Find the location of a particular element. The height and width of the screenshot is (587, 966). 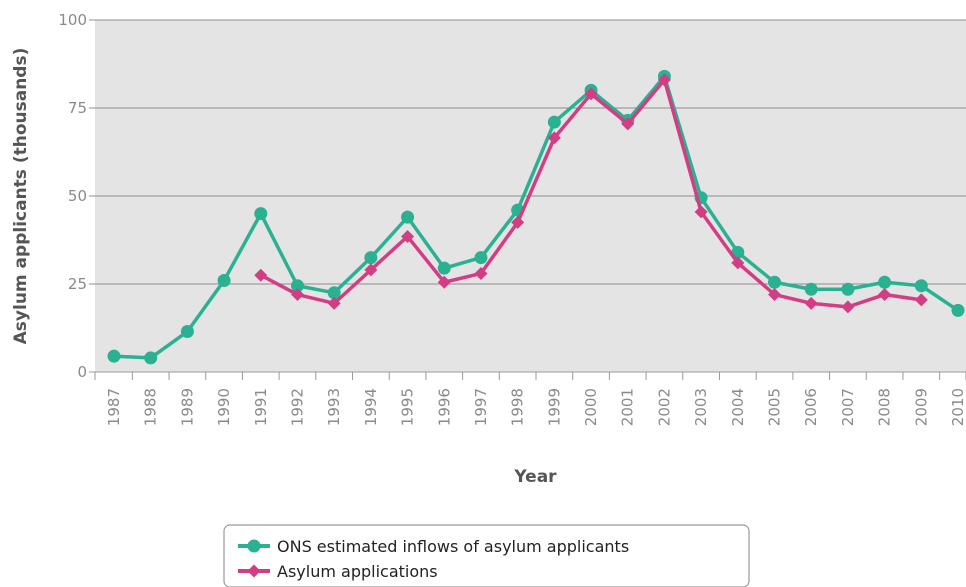

x-tick-label: 1999 is located at coordinates (554, 407).